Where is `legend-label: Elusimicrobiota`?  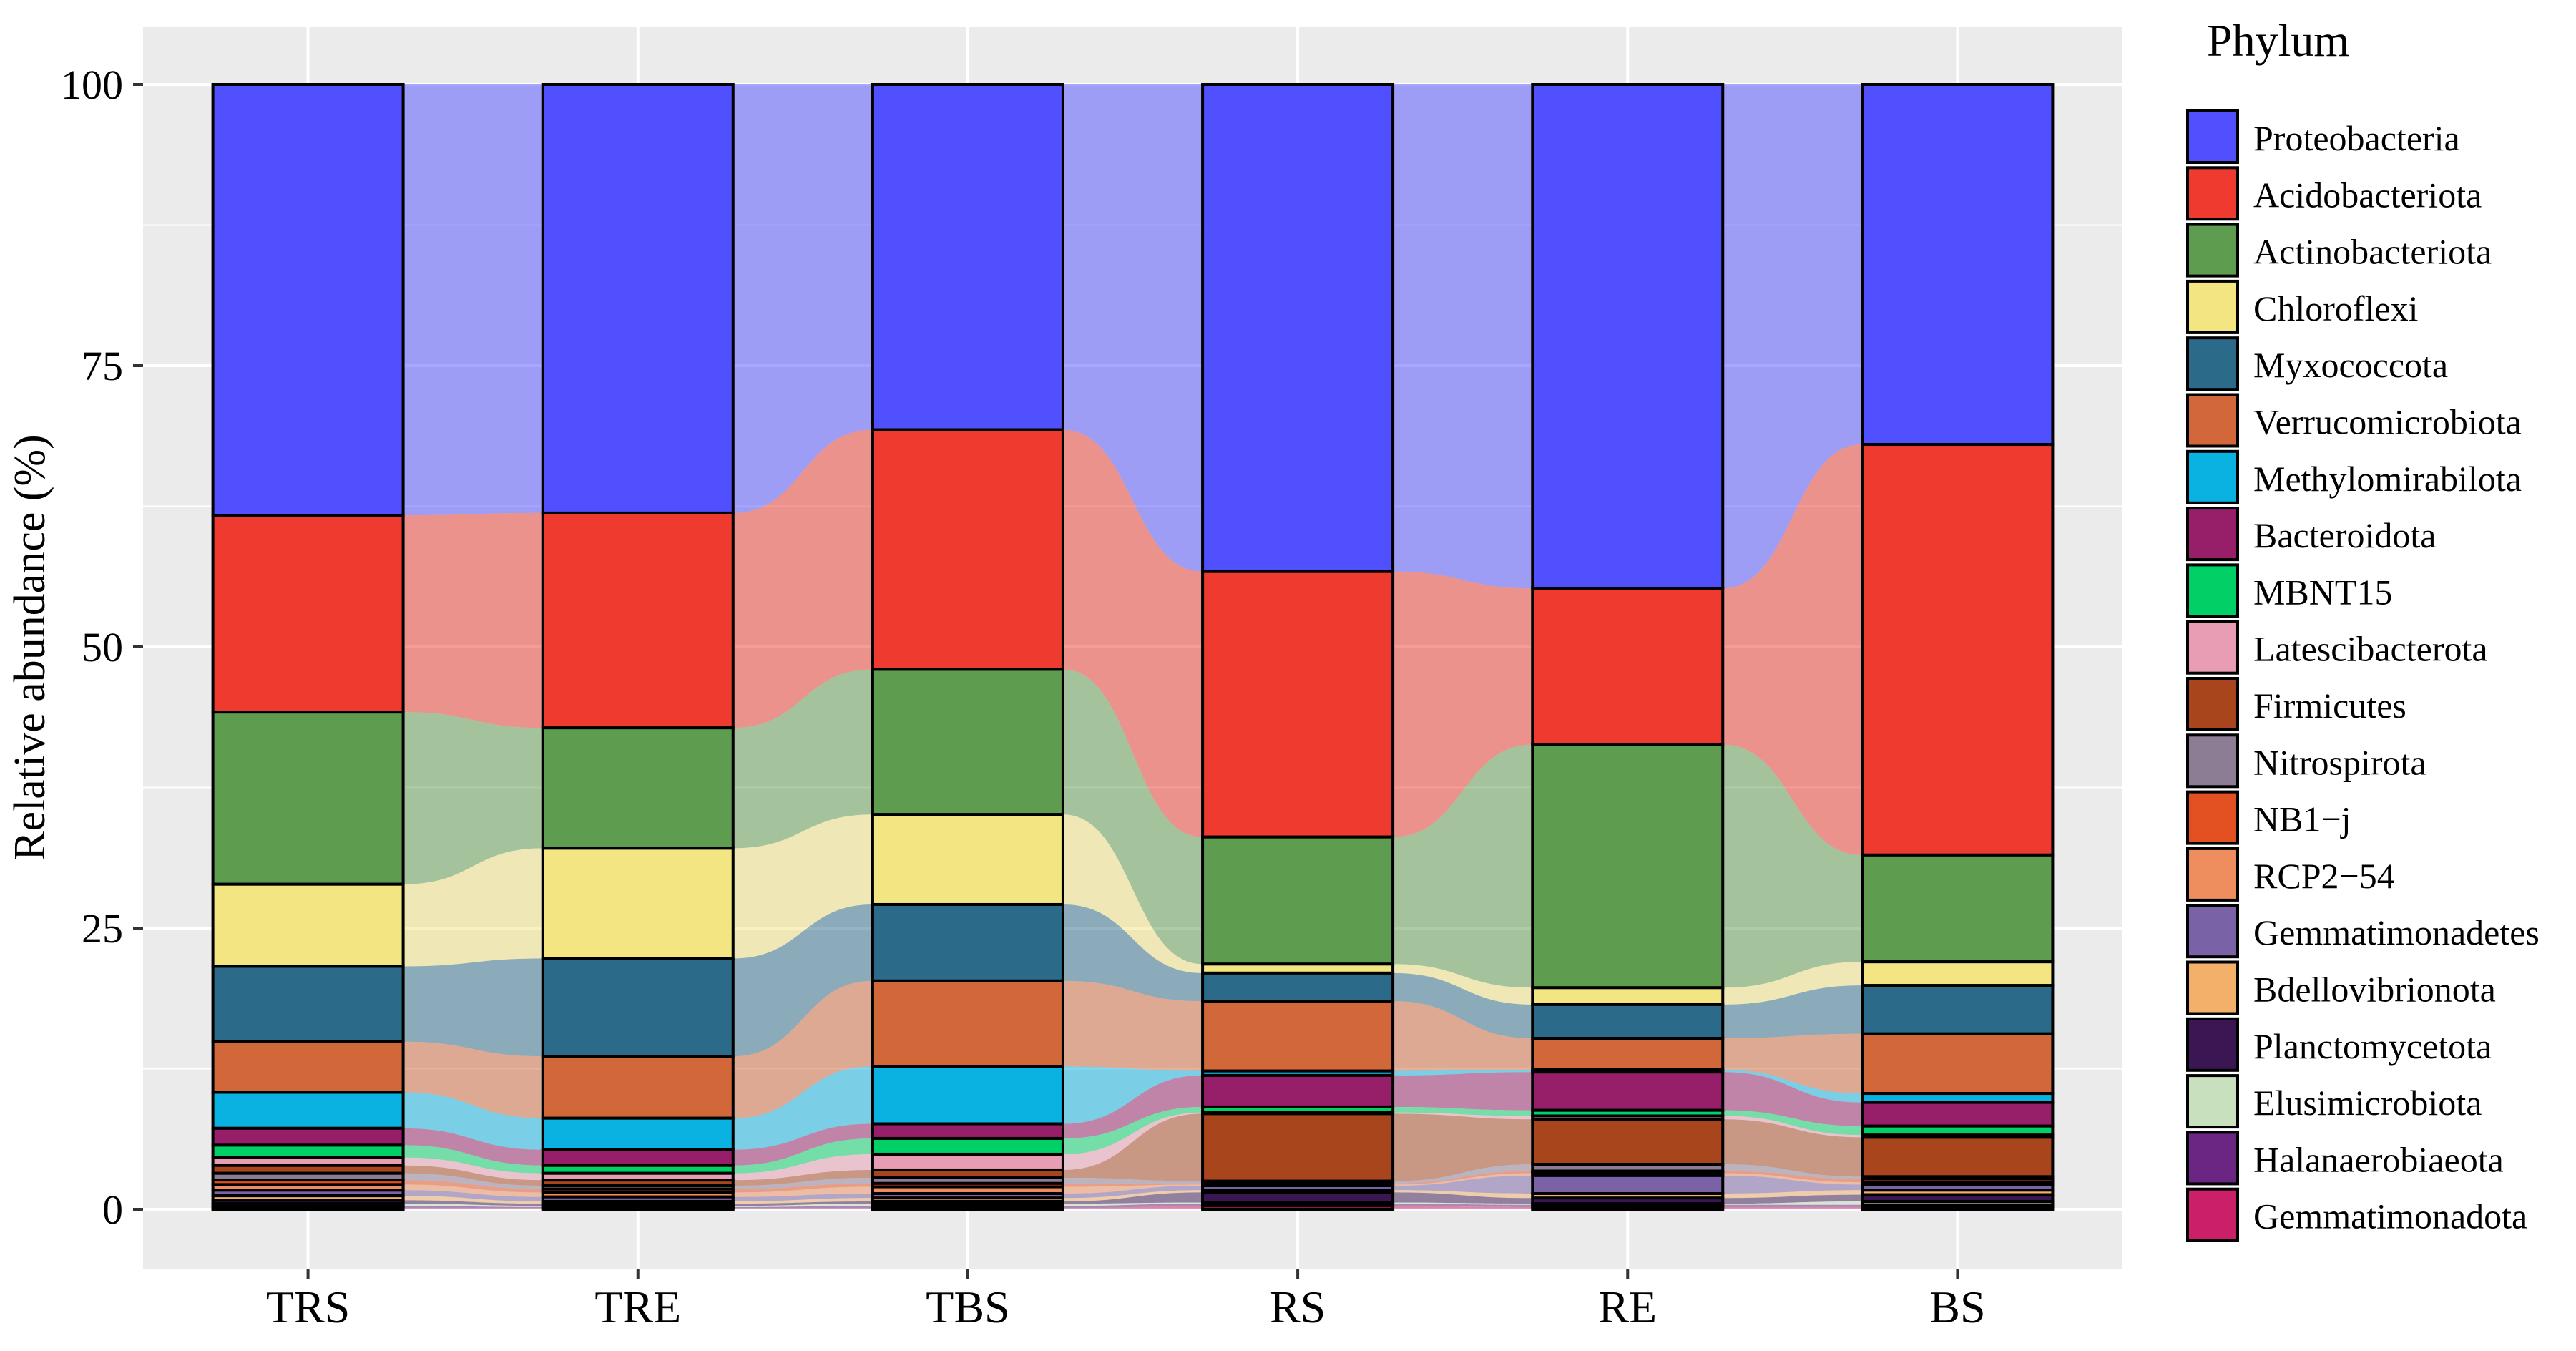 legend-label: Elusimicrobiota is located at coordinates (2367, 1103).